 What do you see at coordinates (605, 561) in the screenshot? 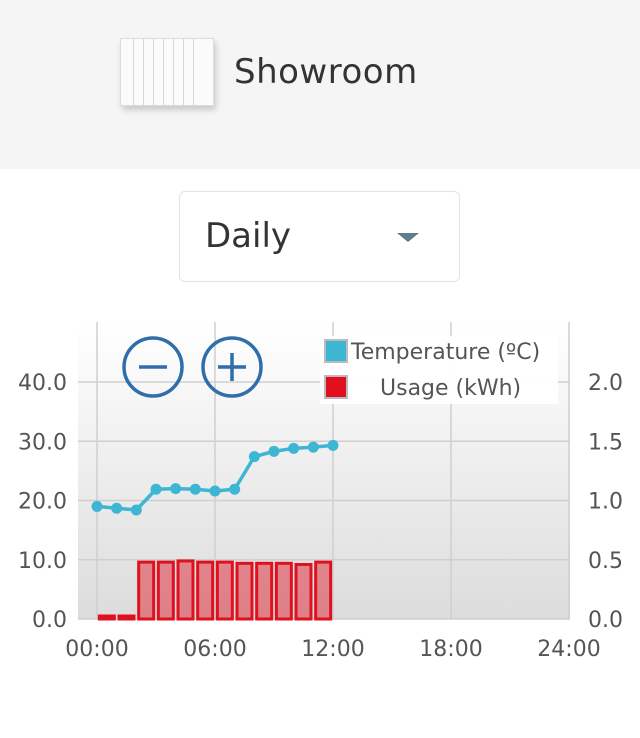
I see `y-right-tick-label: 0.5` at bounding box center [605, 561].